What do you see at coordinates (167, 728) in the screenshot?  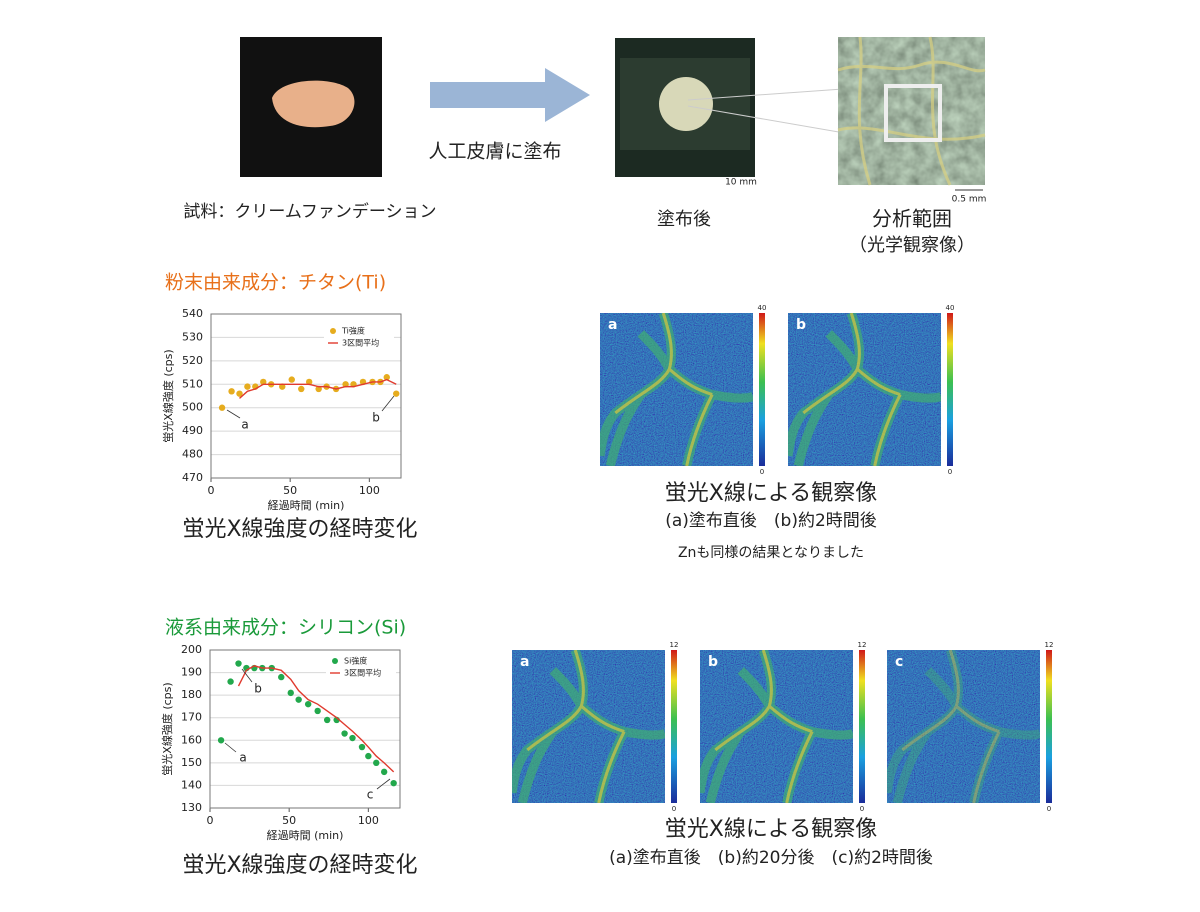 I see `y-axis-title: 蛍光X線強度 (cps)` at bounding box center [167, 728].